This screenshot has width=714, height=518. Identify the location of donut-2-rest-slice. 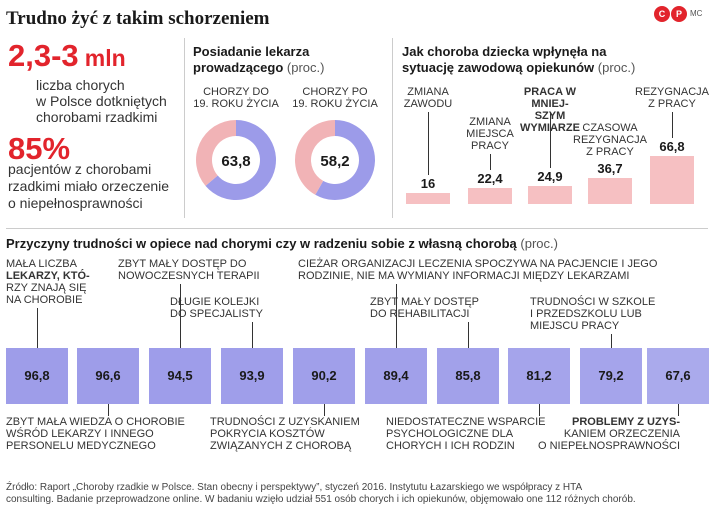
(315, 157).